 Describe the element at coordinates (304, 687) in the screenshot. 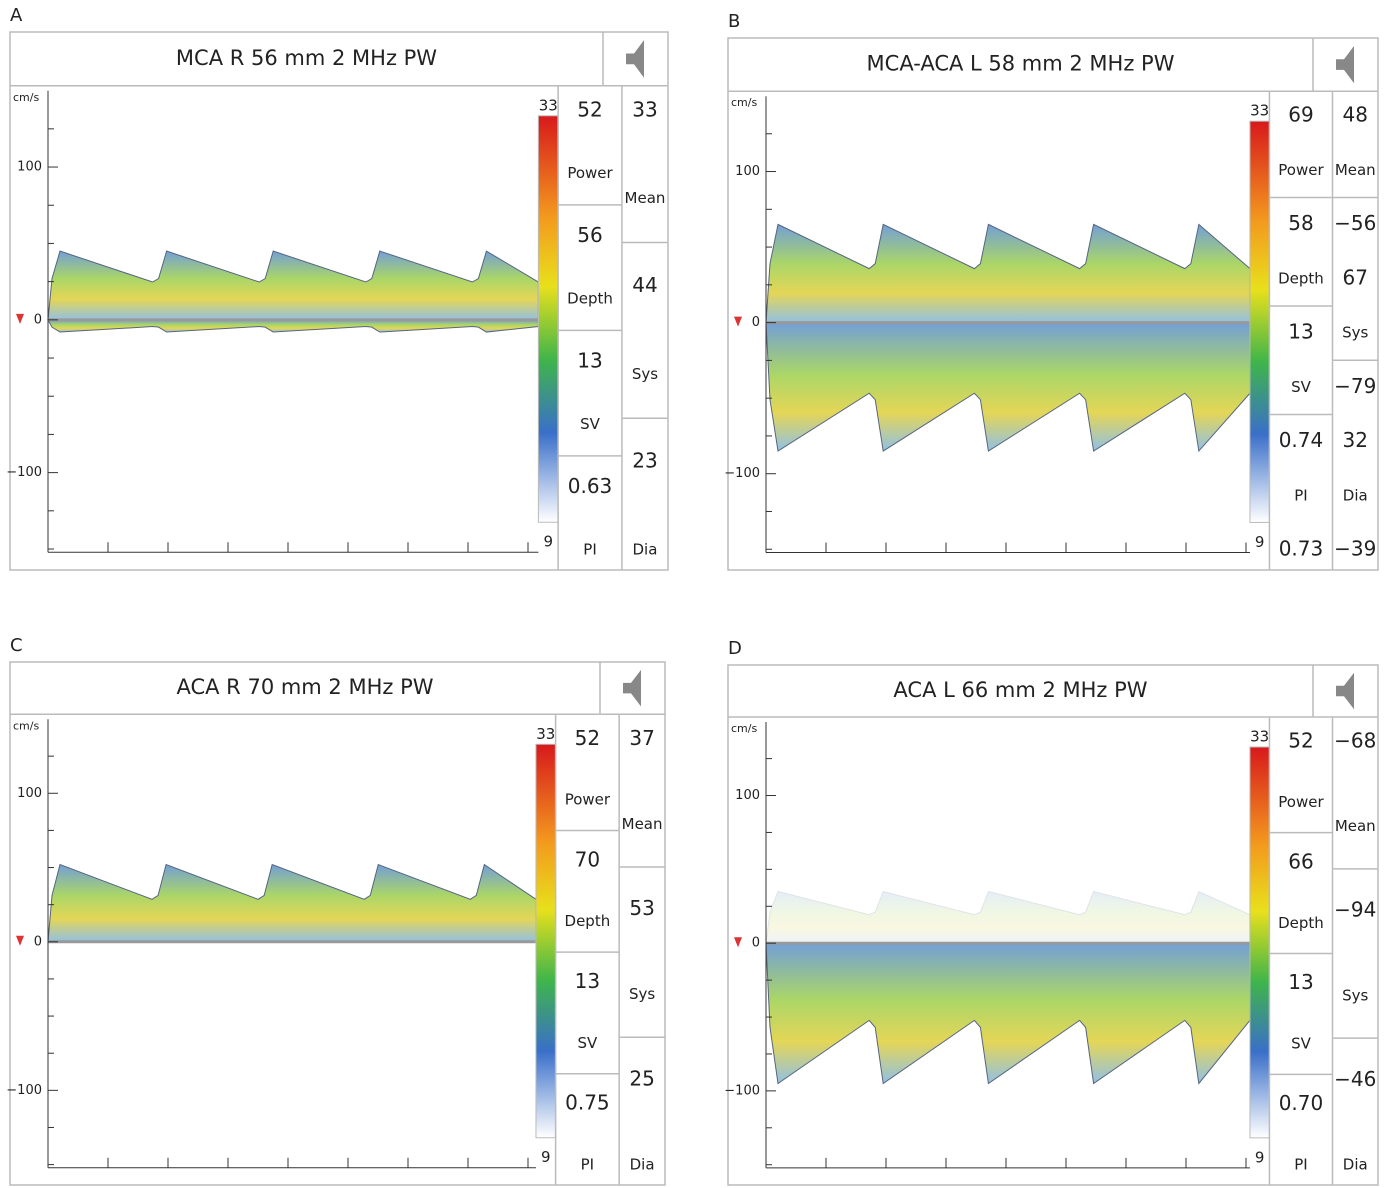

I see `panel-title: ACA R 70 mm 2 MHz PW` at that location.